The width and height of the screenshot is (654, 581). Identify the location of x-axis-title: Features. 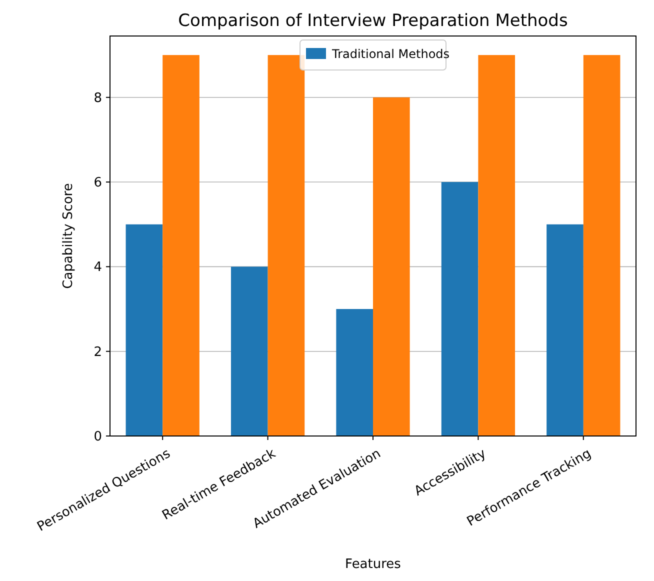
(373, 564).